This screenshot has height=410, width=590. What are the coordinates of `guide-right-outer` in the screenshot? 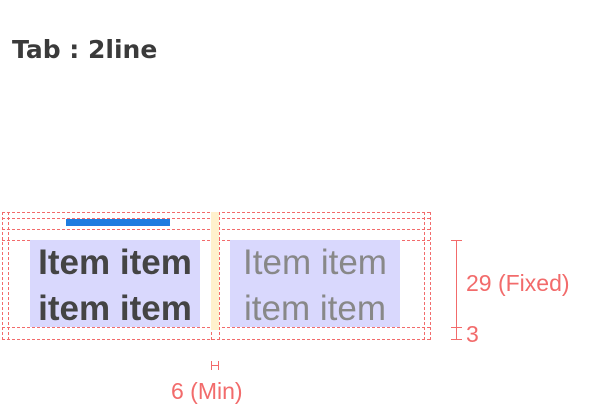 It's located at (430, 276).